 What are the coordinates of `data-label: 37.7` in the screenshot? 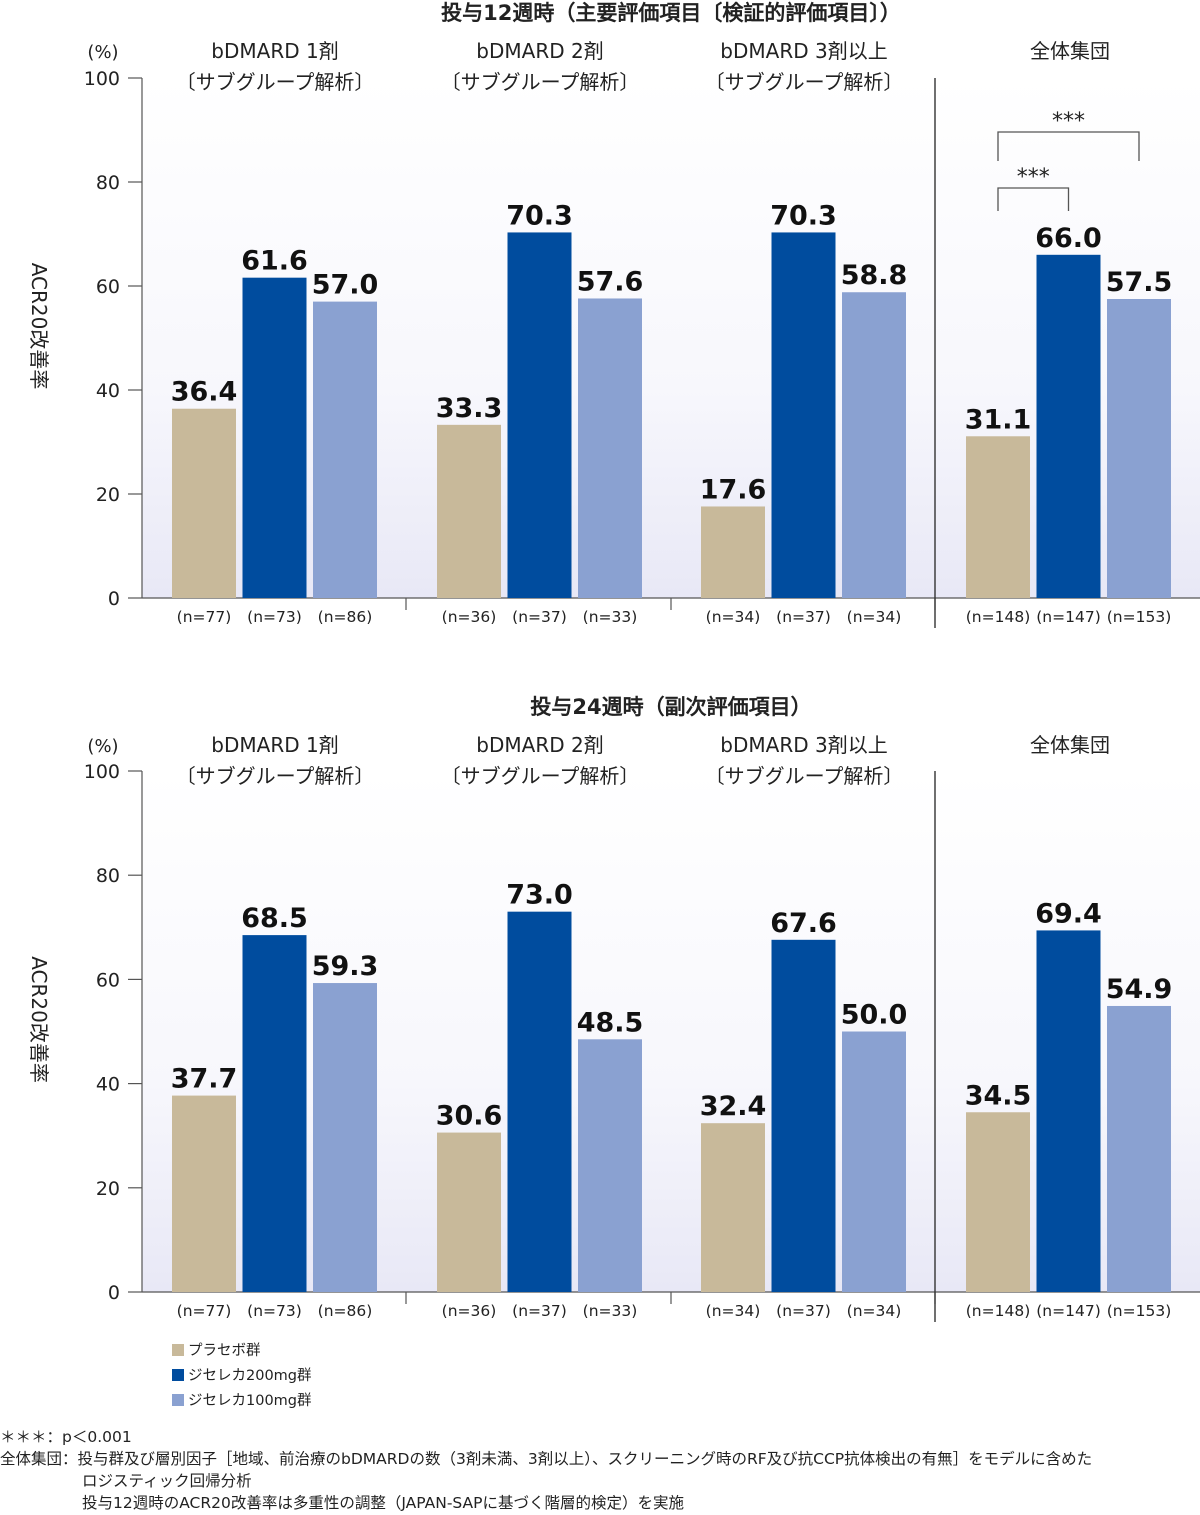 It's located at (204, 1079).